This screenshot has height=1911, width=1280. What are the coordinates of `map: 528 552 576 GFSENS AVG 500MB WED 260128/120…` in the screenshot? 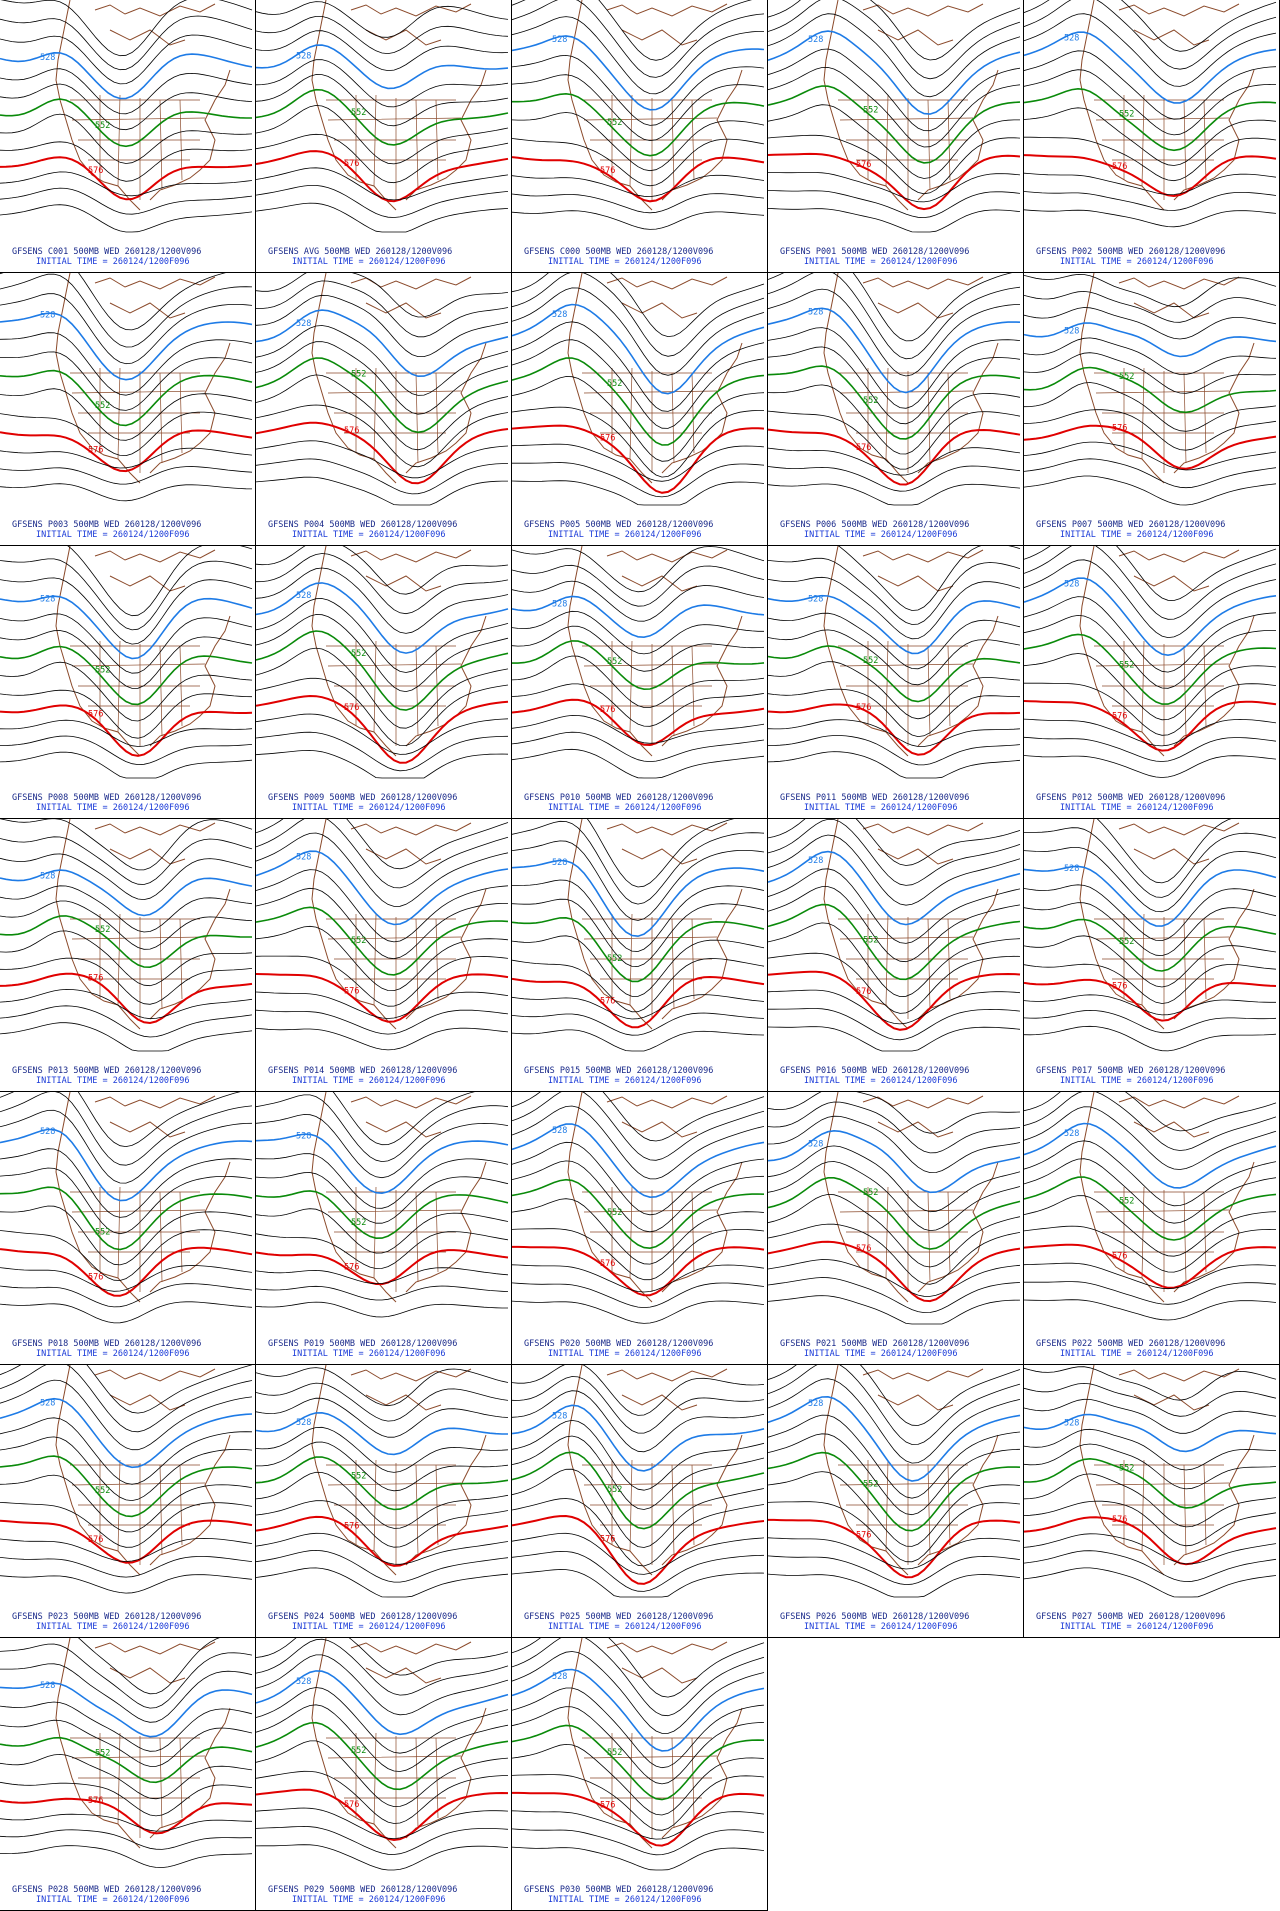 It's located at (383, 136).